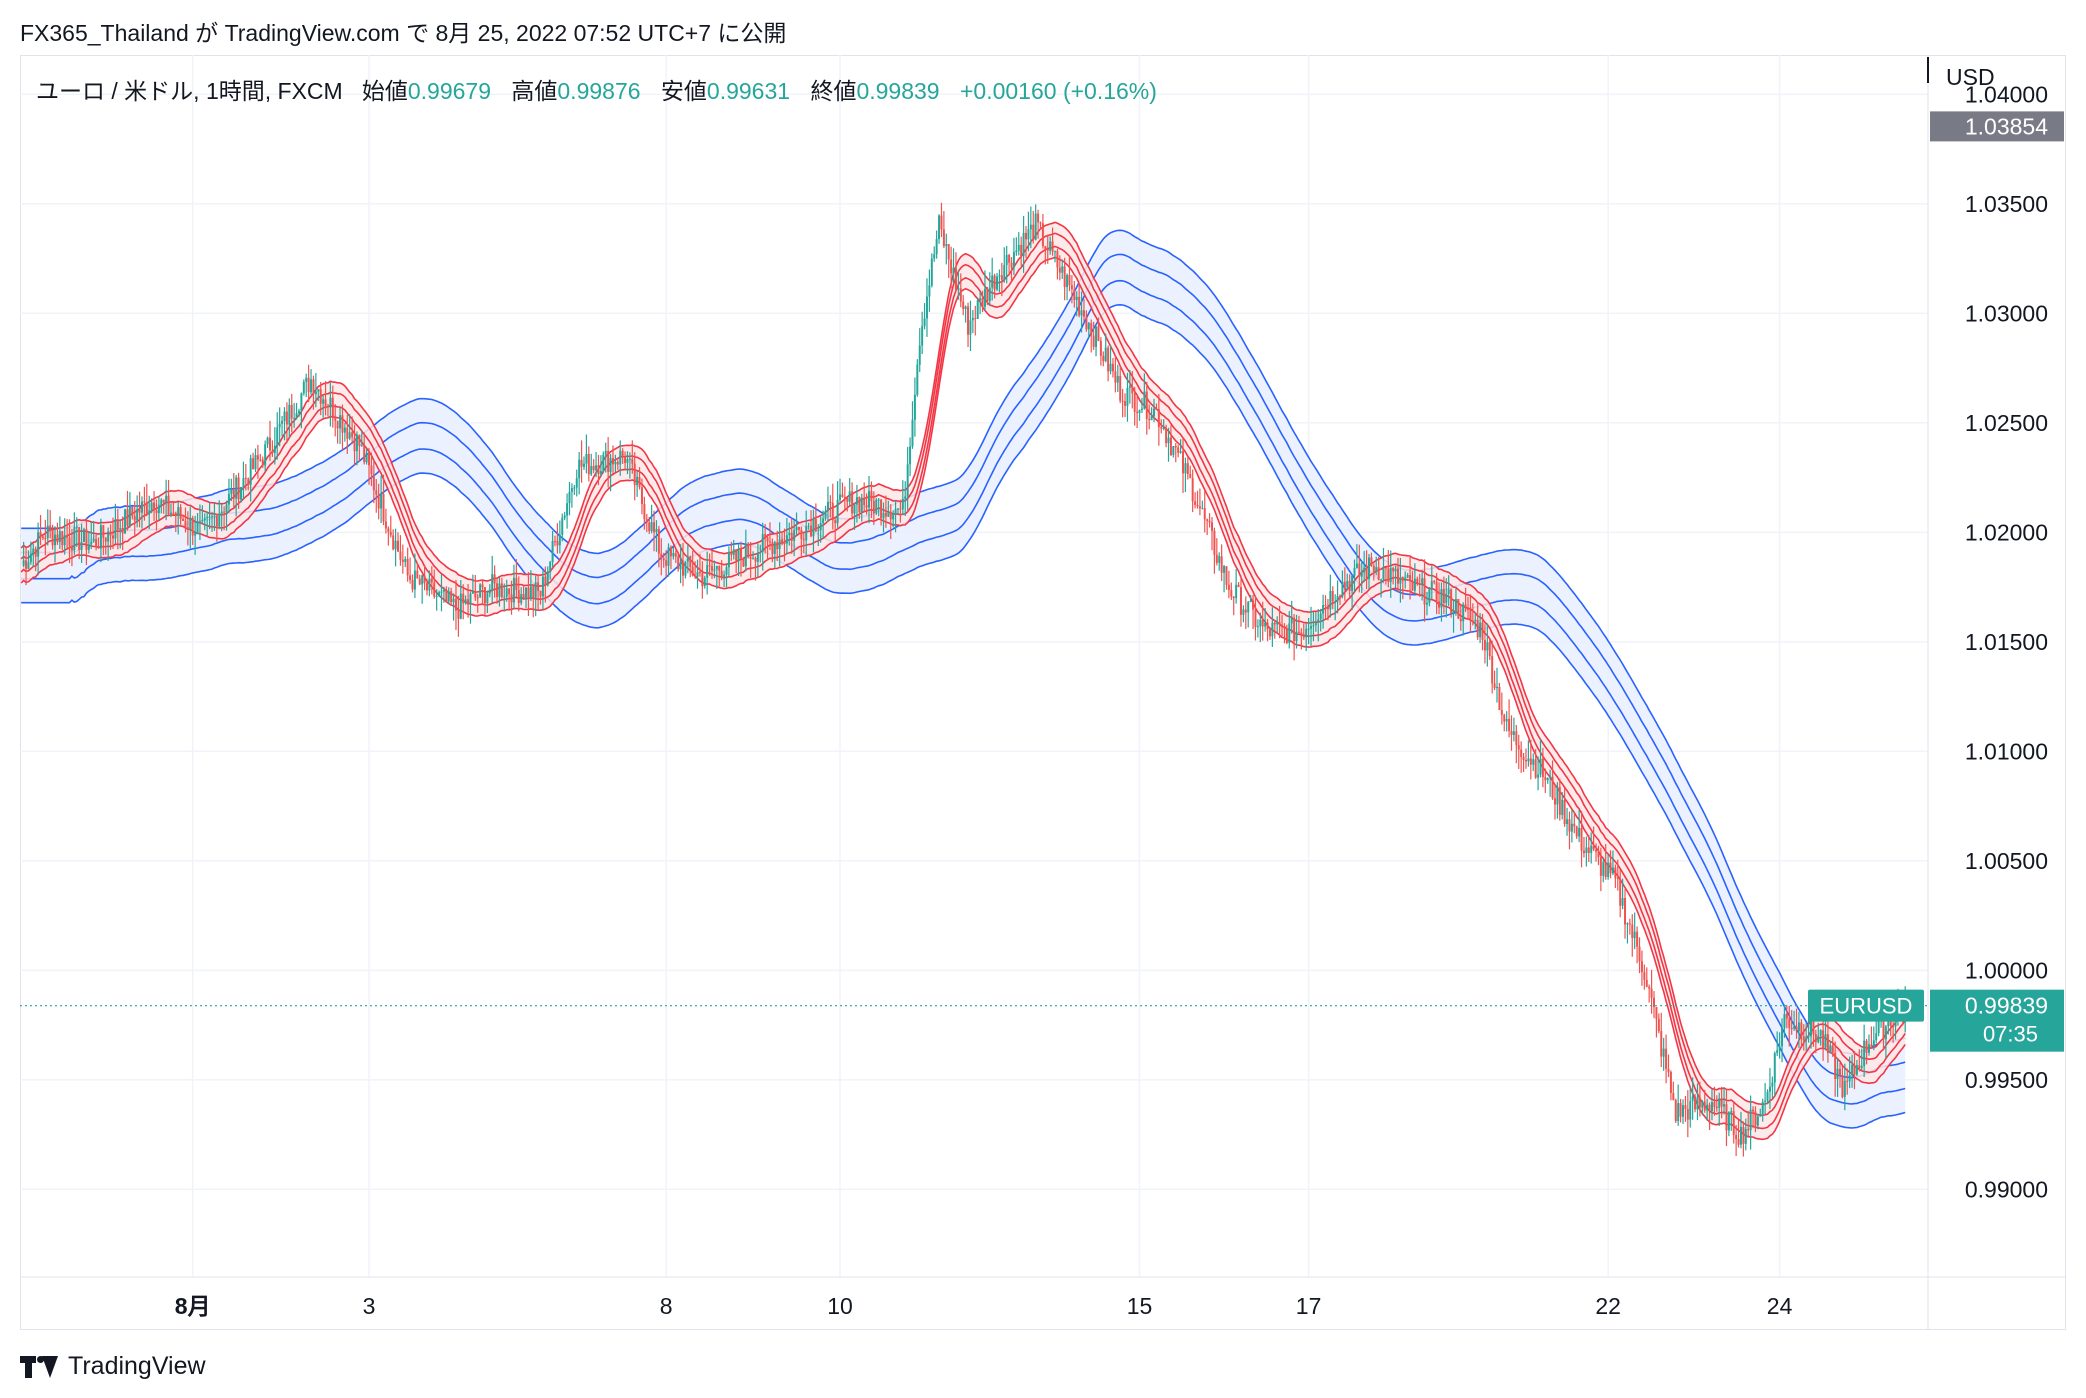  I want to click on tradingview-logo-icon, so click(40, 1366).